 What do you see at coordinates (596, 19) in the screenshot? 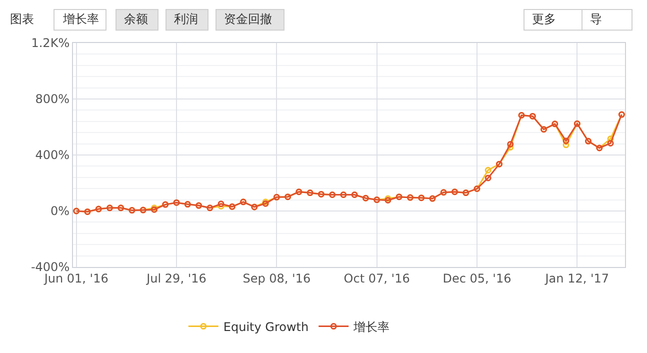
I see `text: 导` at bounding box center [596, 19].